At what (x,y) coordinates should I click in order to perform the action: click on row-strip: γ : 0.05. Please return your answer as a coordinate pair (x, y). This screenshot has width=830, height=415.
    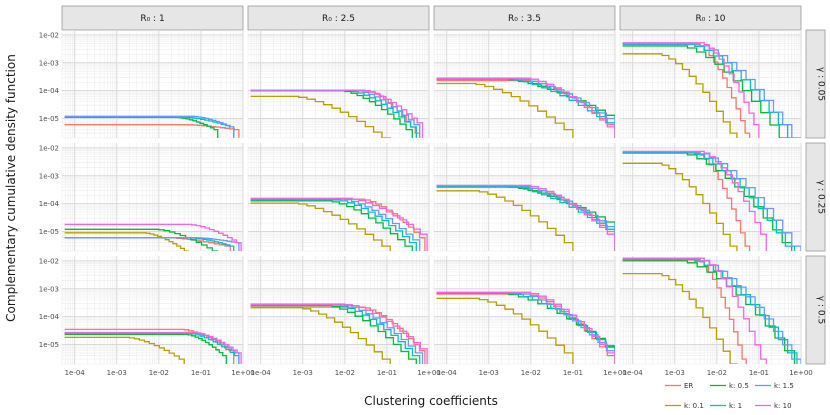
    Looking at the image, I should click on (815, 84).